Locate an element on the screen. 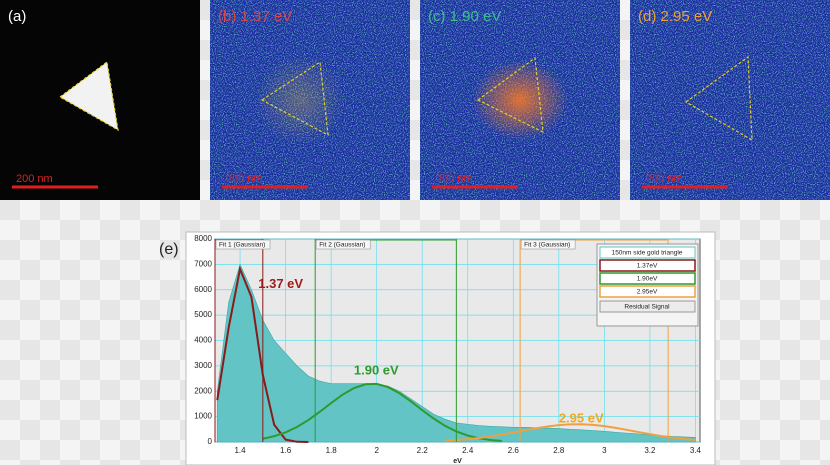 The height and width of the screenshot is (465, 830). x-tick-label: 3.2 is located at coordinates (650, 450).